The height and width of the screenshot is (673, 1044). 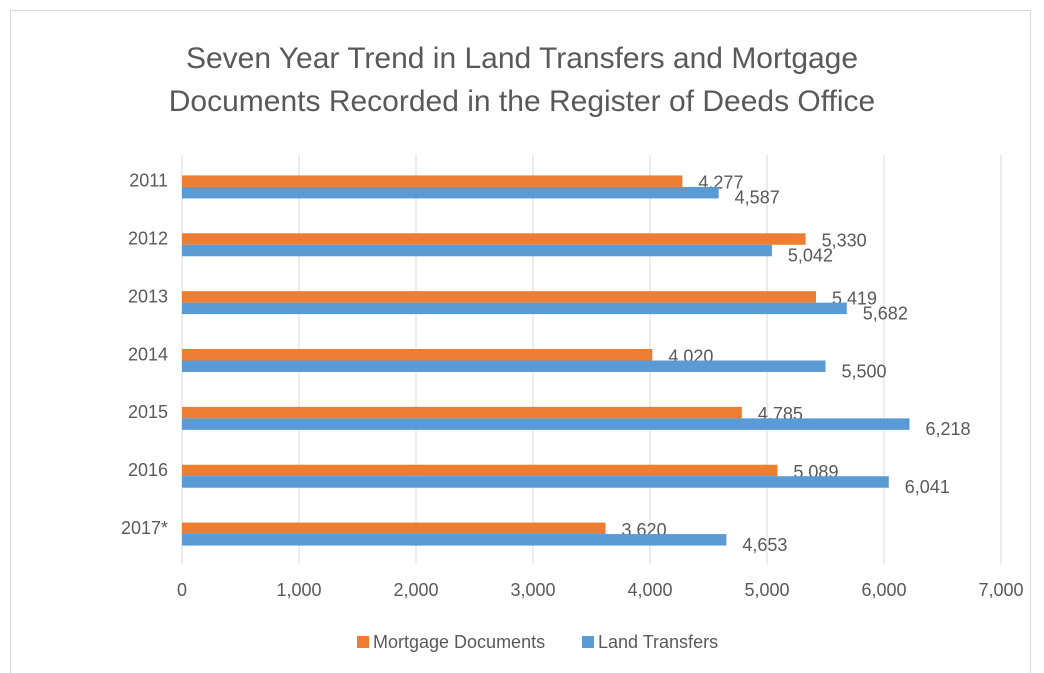 I want to click on data-label: 5,682, so click(x=885, y=313).